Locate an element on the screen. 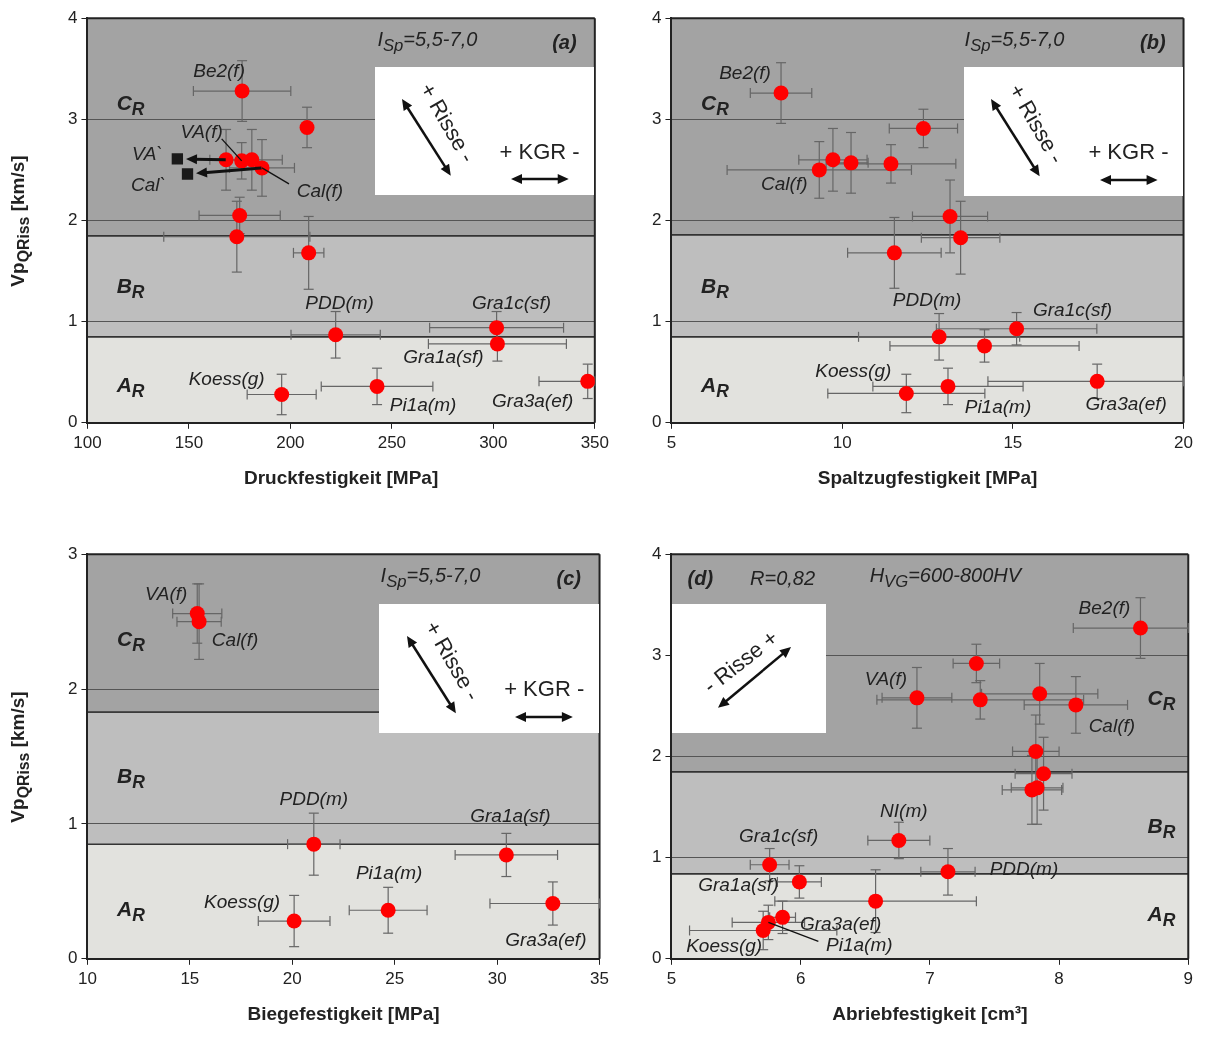 The height and width of the screenshot is (1043, 1219). x-axis-title: Biegefestigkeit [MPa] is located at coordinates (343, 1013).